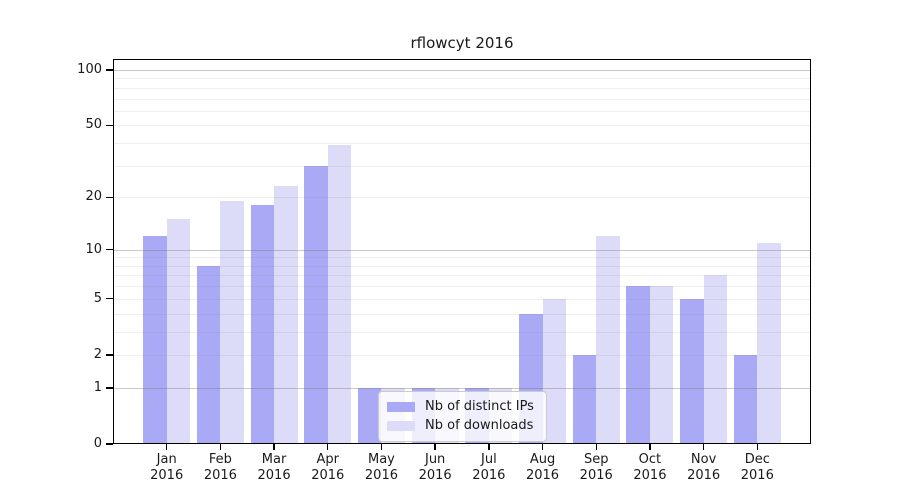  Describe the element at coordinates (93, 249) in the screenshot. I see `y-tick-label: 10` at that location.